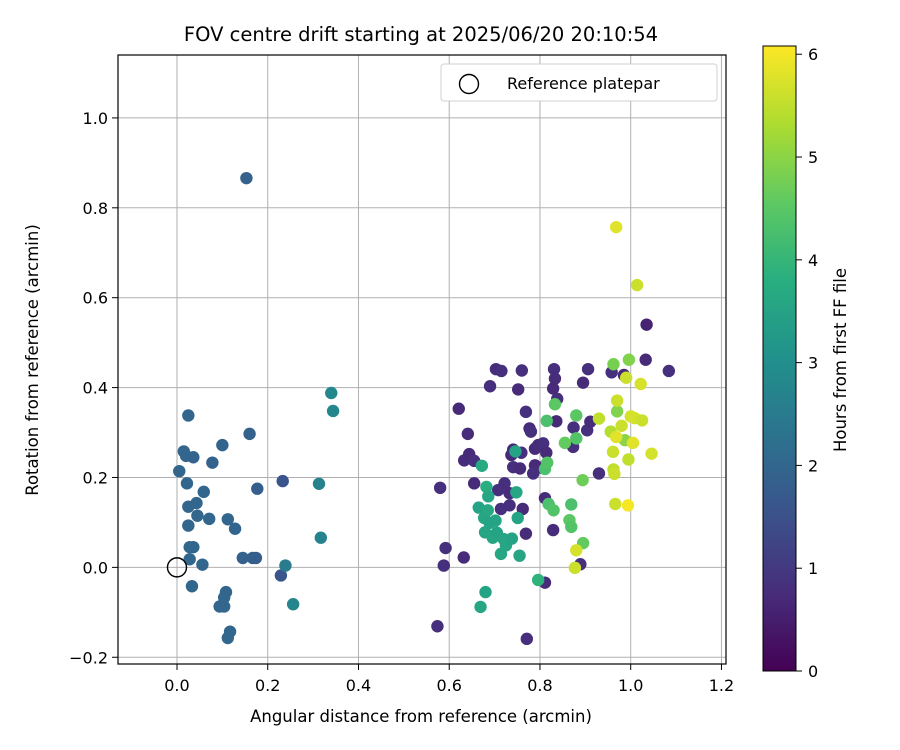 Image resolution: width=900 pixels, height=750 pixels. What do you see at coordinates (267, 685) in the screenshot?
I see `x-tick-label: 0.2` at bounding box center [267, 685].